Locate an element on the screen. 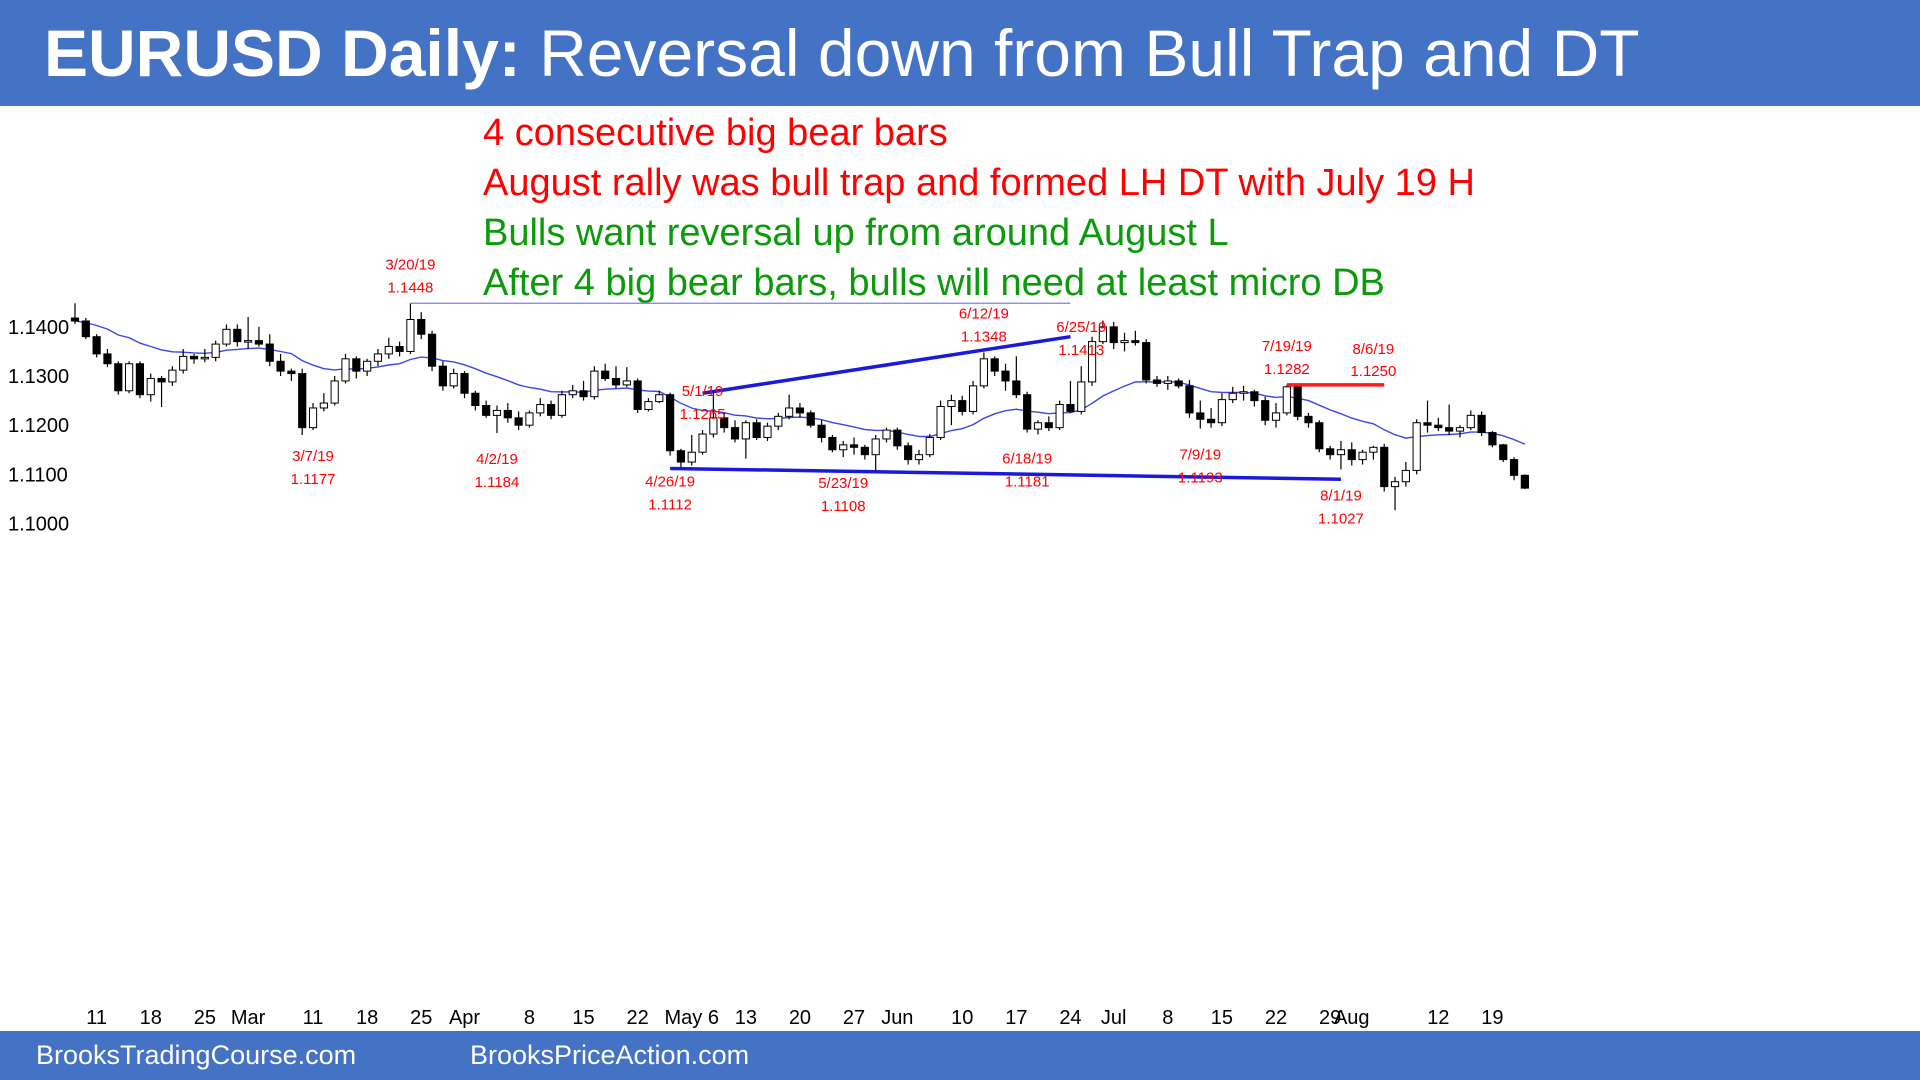 This screenshot has height=1080, width=1920. x-tick-label: 11 is located at coordinates (313, 1018).